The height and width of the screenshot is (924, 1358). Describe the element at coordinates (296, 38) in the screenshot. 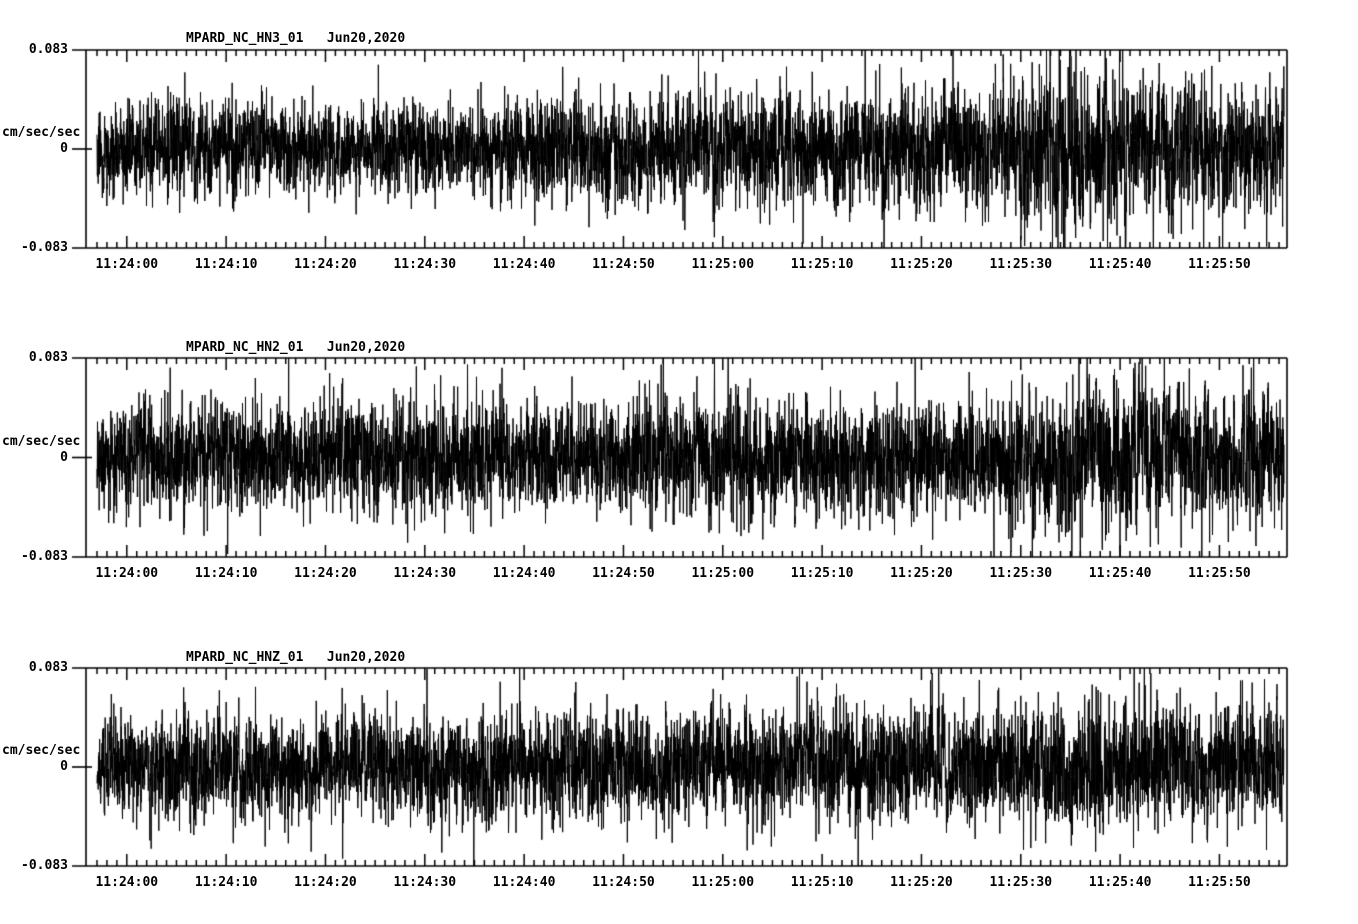

I see `panel-title: MPARD_NC_HN3_01 Jun20,2020` at that location.